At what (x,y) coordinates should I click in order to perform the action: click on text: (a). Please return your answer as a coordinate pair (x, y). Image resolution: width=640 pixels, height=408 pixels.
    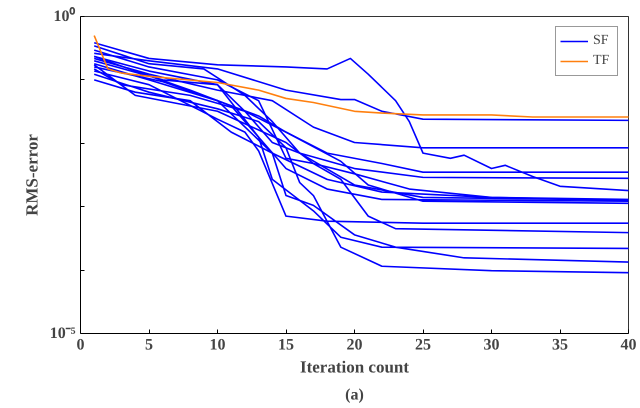
    Looking at the image, I should click on (354, 395).